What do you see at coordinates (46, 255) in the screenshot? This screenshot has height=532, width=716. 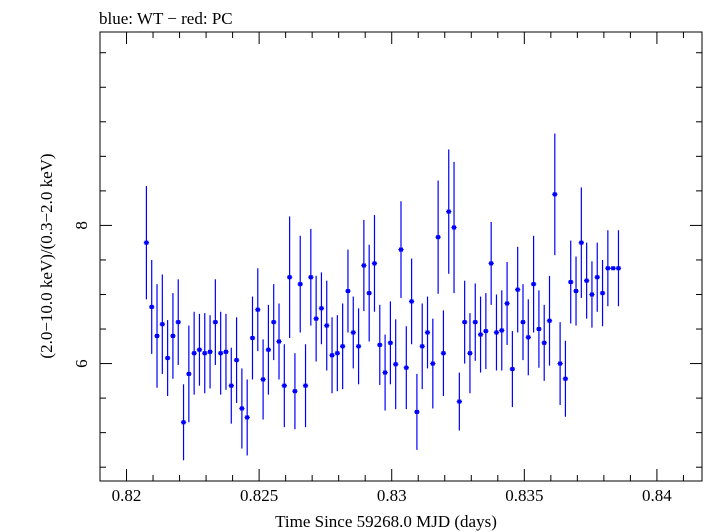 I see `y-axis-label: (2.0−10.0 keV)/(0.3−2.0 keV)` at bounding box center [46, 255].